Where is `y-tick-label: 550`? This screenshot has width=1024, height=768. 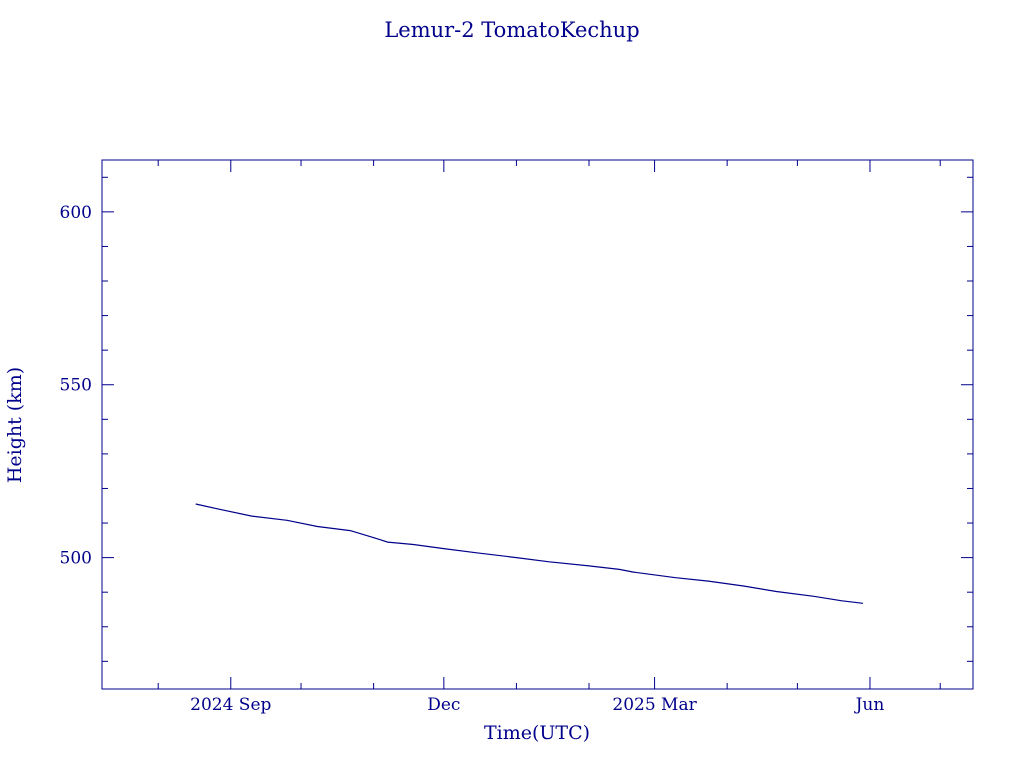 y-tick-label: 550 is located at coordinates (76, 386).